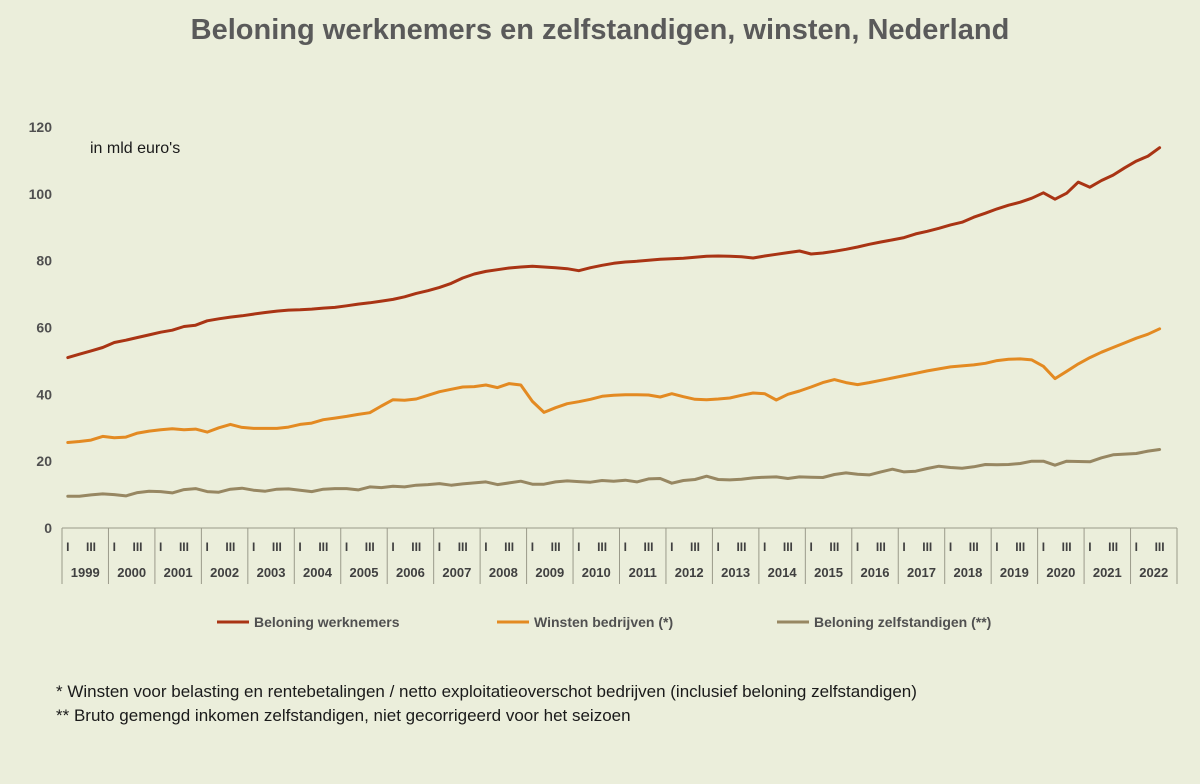 The width and height of the screenshot is (1200, 784). Describe the element at coordinates (44, 461) in the screenshot. I see `y-tick-label: 20` at that location.